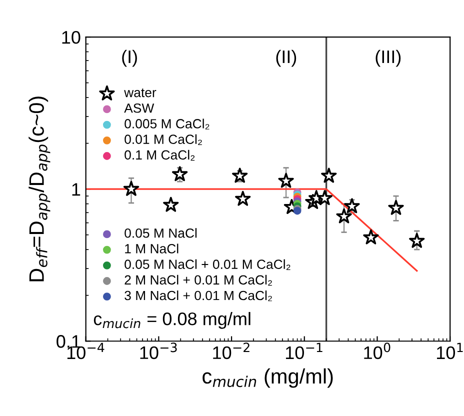  I want to click on x-tick-label: 10$^{−3}$, so click(158, 351).